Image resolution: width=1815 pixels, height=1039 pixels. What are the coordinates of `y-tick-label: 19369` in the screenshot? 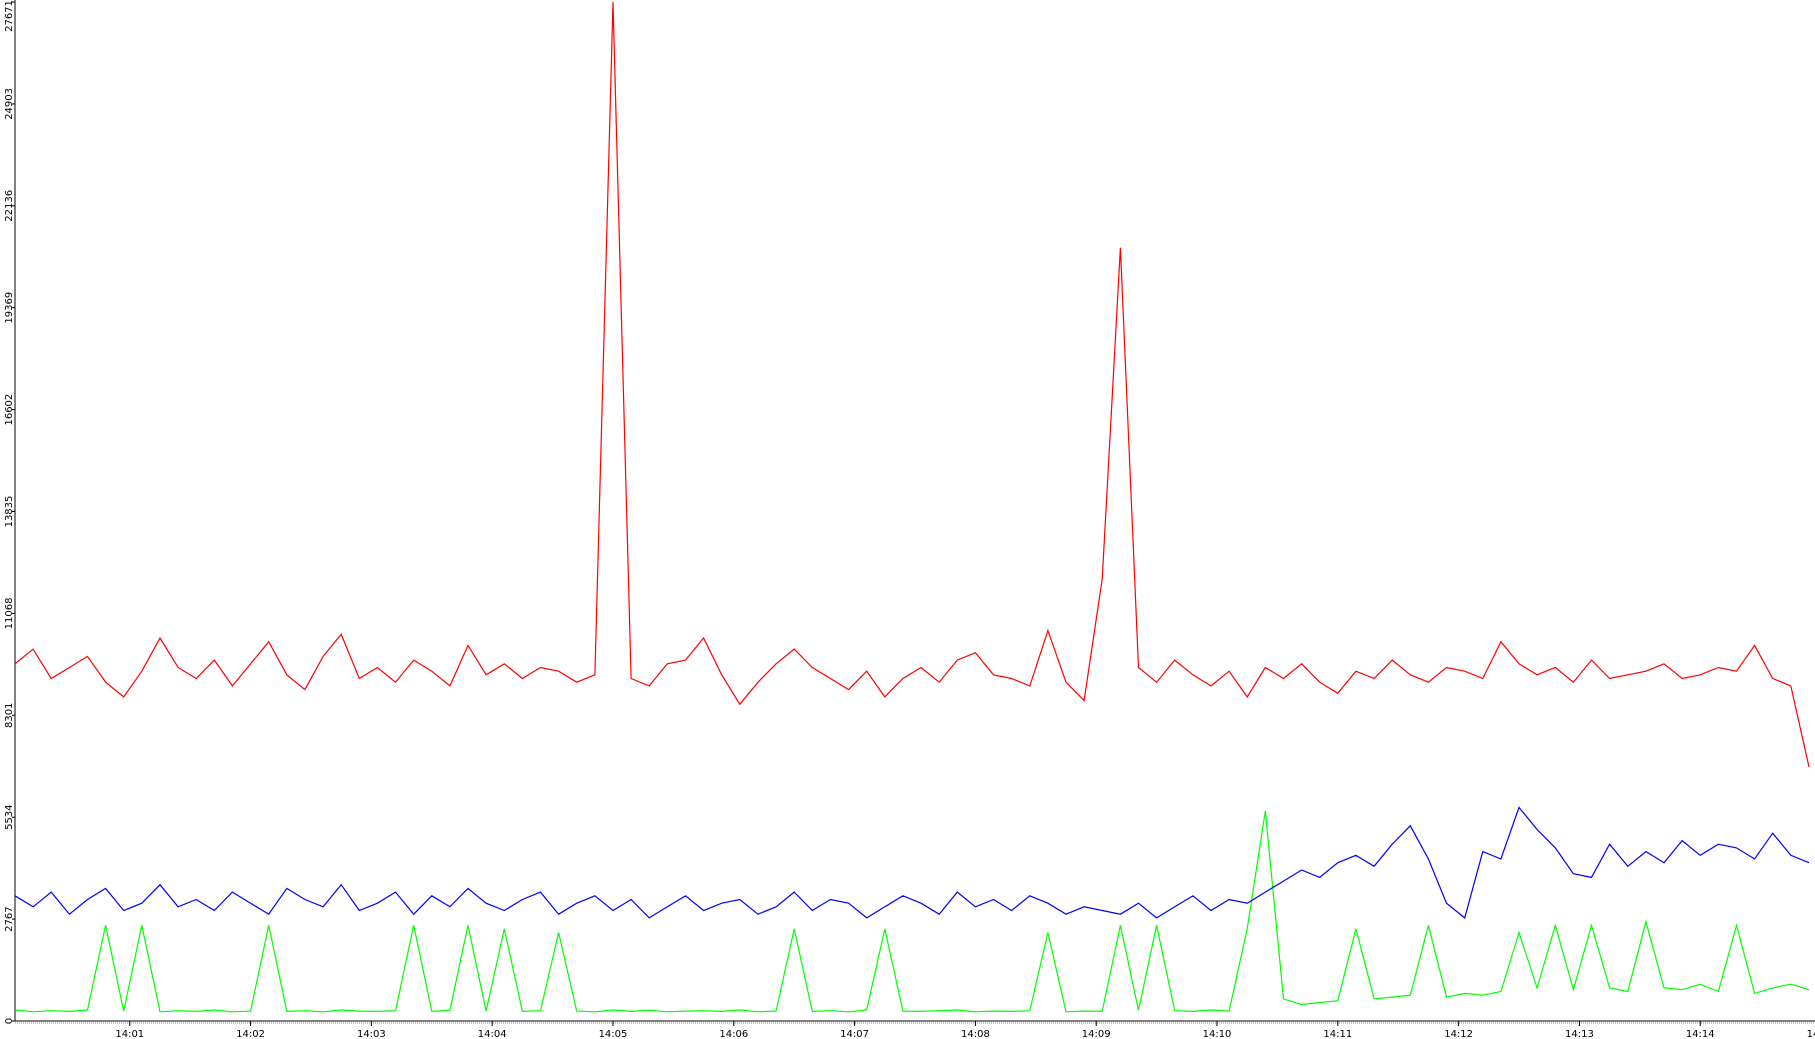 It's located at (9, 308).